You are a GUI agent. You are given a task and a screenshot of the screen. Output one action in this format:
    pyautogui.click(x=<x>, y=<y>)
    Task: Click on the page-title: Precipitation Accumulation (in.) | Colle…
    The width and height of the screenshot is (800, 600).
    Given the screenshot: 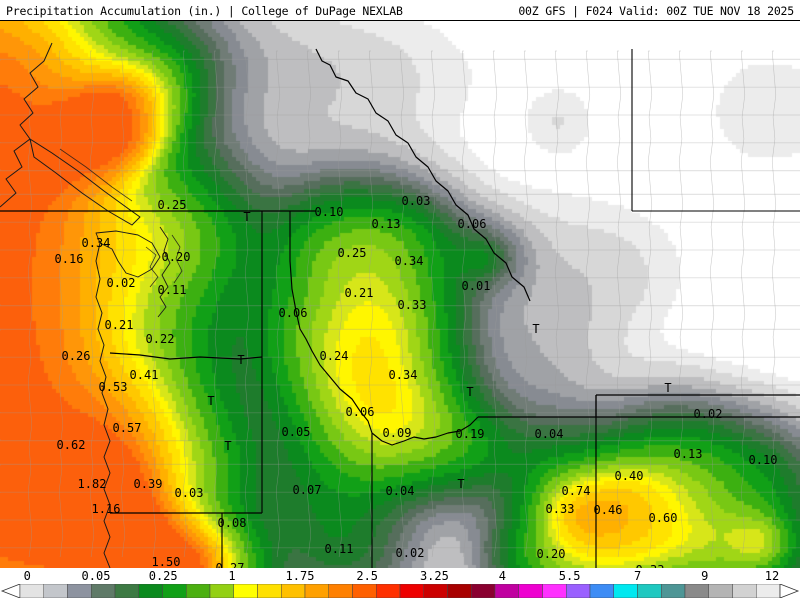 What is the action you would take?
    pyautogui.click(x=204, y=11)
    